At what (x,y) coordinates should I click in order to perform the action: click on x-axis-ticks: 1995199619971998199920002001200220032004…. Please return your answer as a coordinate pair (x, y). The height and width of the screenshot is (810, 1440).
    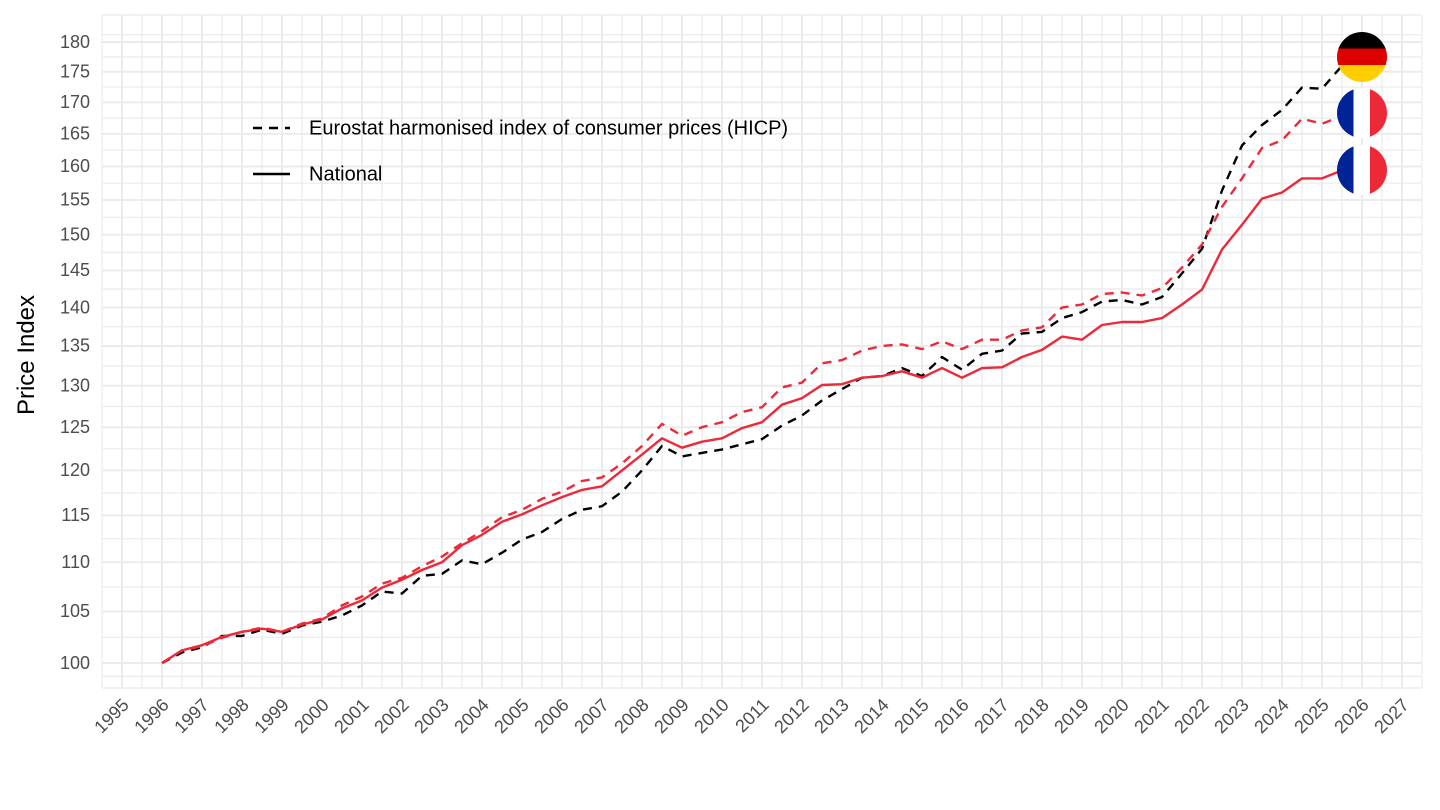
    Looking at the image, I should click on (751, 716).